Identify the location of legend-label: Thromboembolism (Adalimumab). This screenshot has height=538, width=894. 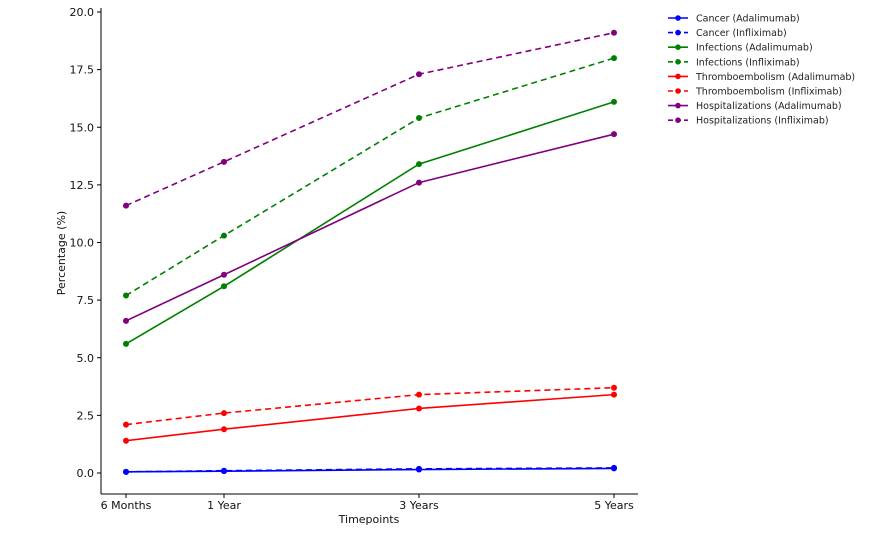
(775, 77).